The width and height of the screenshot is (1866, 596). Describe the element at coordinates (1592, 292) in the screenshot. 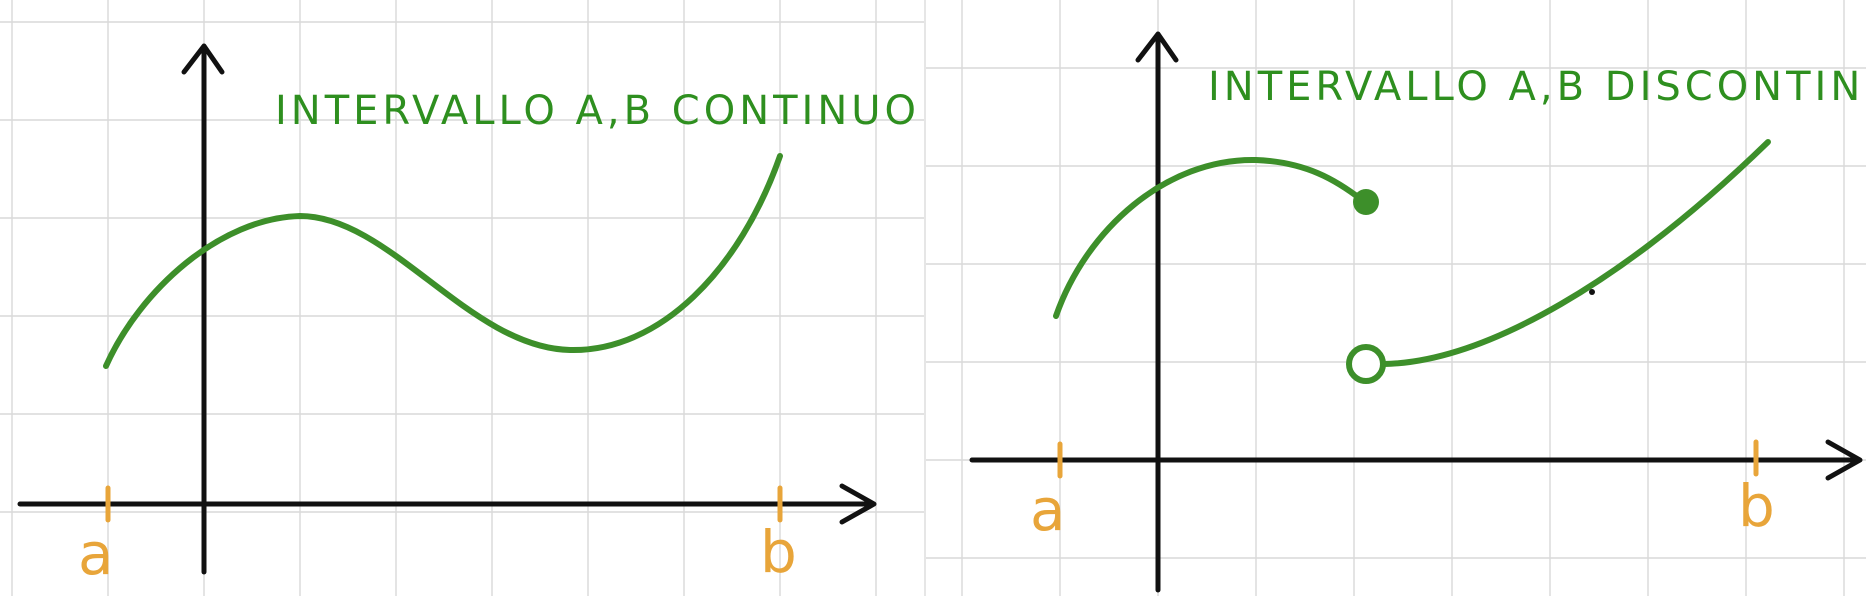

I see `stray-dot` at that location.